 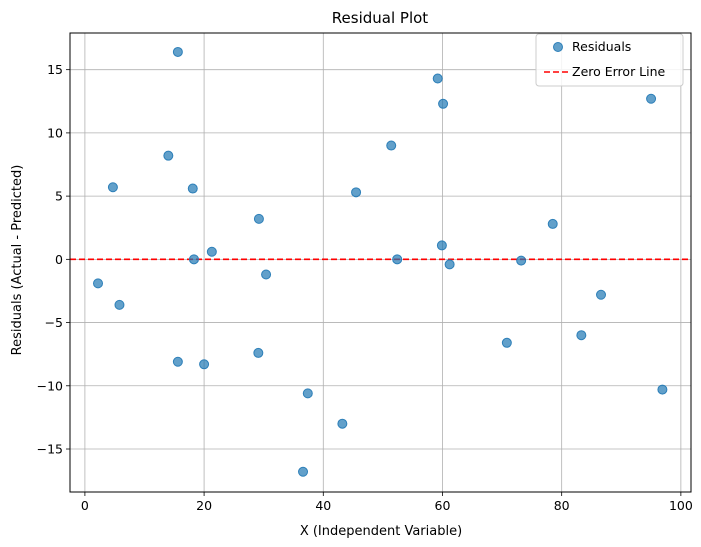 I want to click on legend-box, so click(x=609, y=60).